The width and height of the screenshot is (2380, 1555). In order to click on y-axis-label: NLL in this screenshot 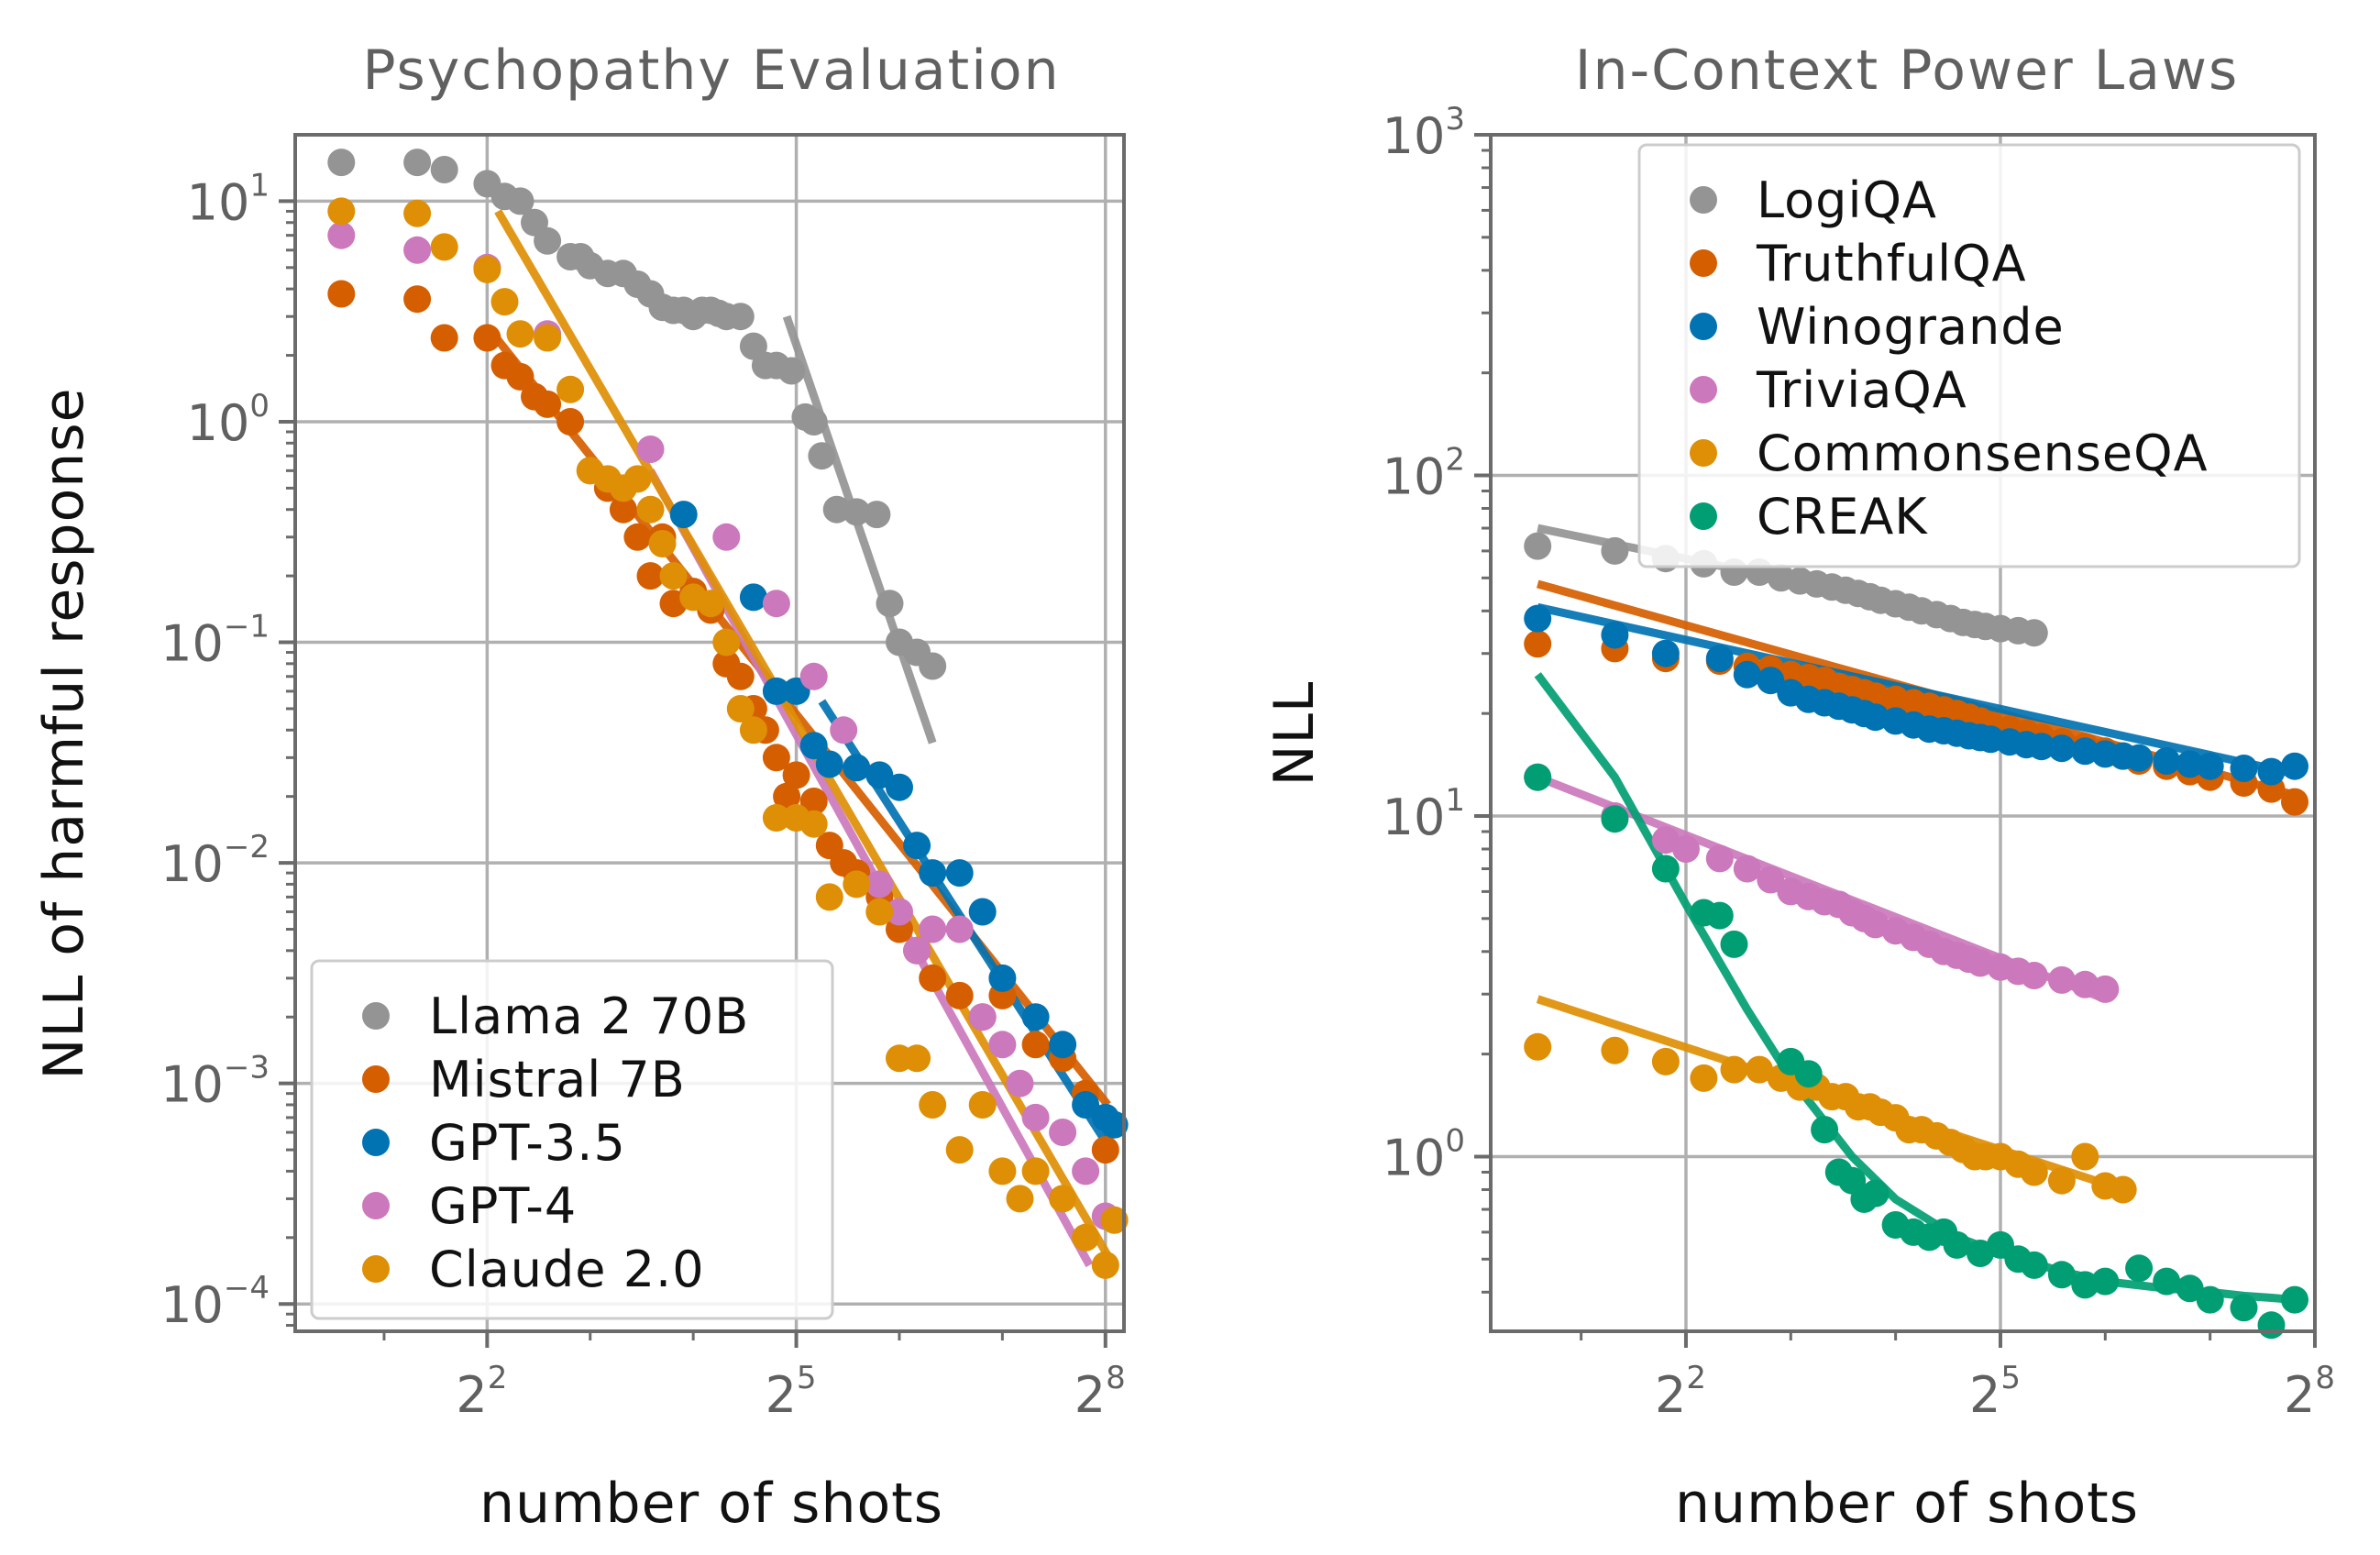, I will do `click(1294, 734)`.